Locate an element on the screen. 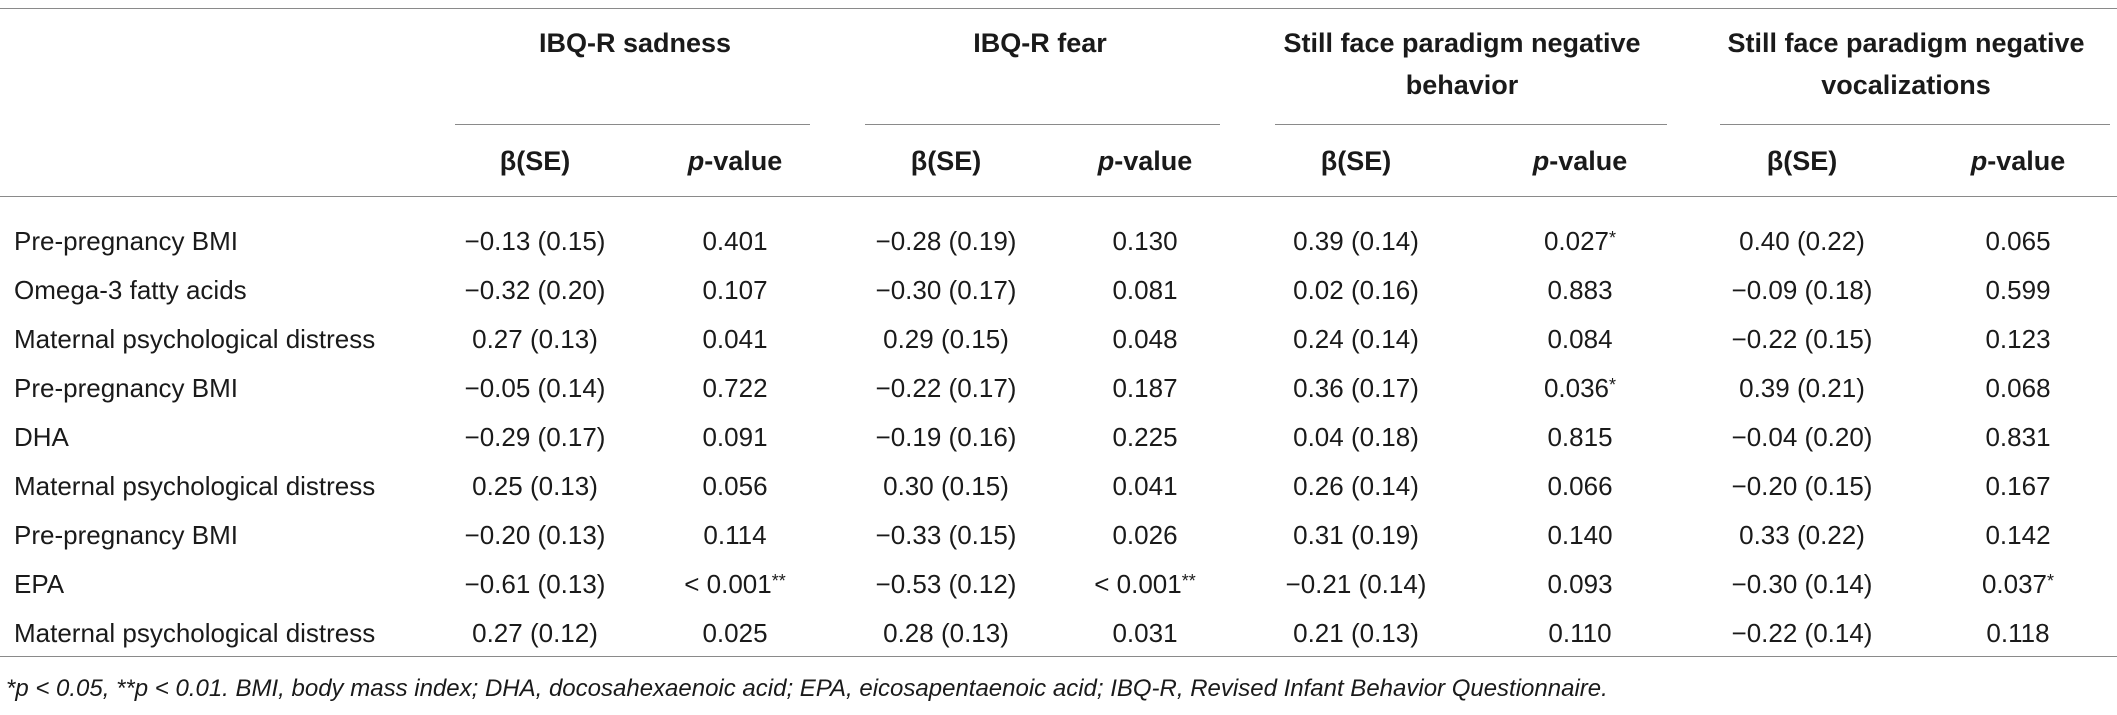 The height and width of the screenshot is (715, 2117). table-bottom-rule is located at coordinates (1058, 656).